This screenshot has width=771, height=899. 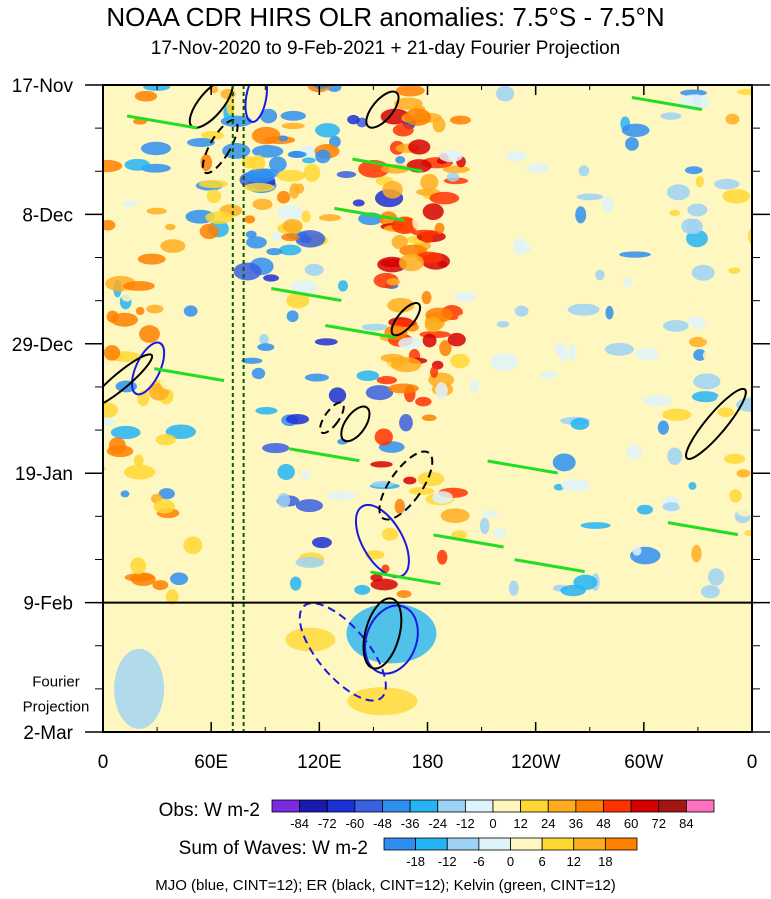 I want to click on obs-colorbar-tick-label: -12, so click(x=465, y=823).